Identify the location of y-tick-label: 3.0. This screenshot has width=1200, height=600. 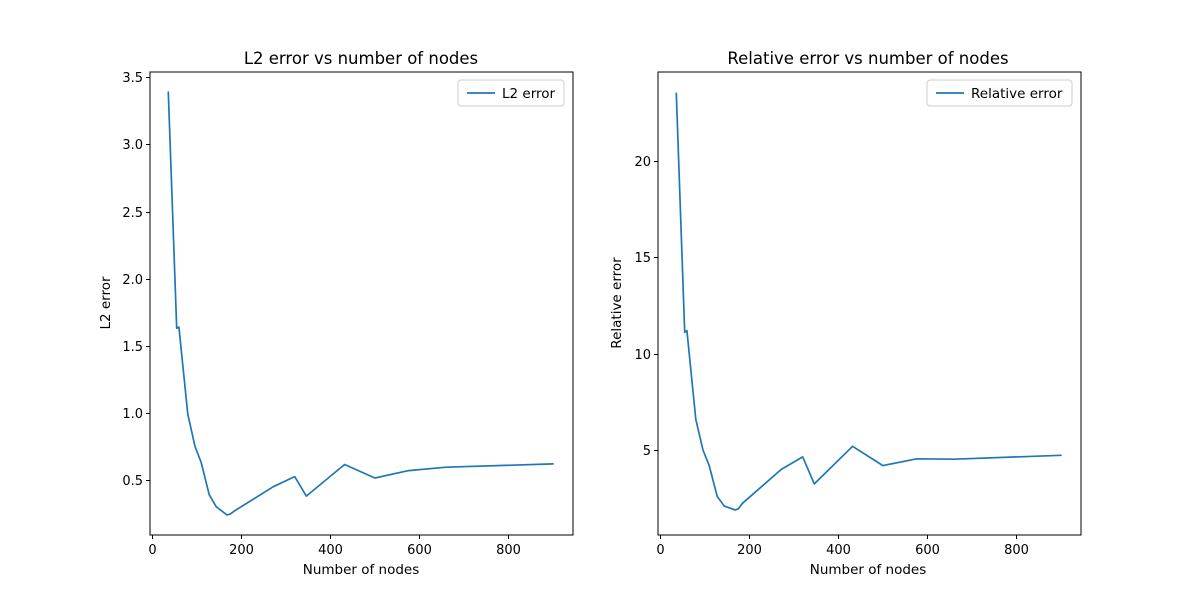
(132, 145).